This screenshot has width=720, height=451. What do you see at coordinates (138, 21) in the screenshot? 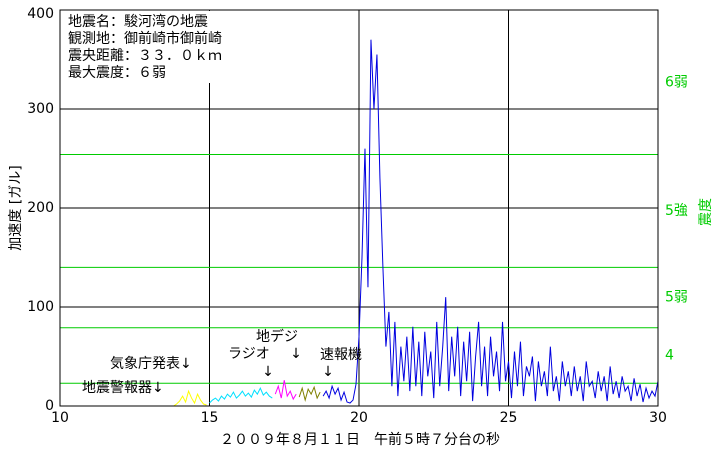
I see `info-line: 地震名：駿河湾の地震` at bounding box center [138, 21].